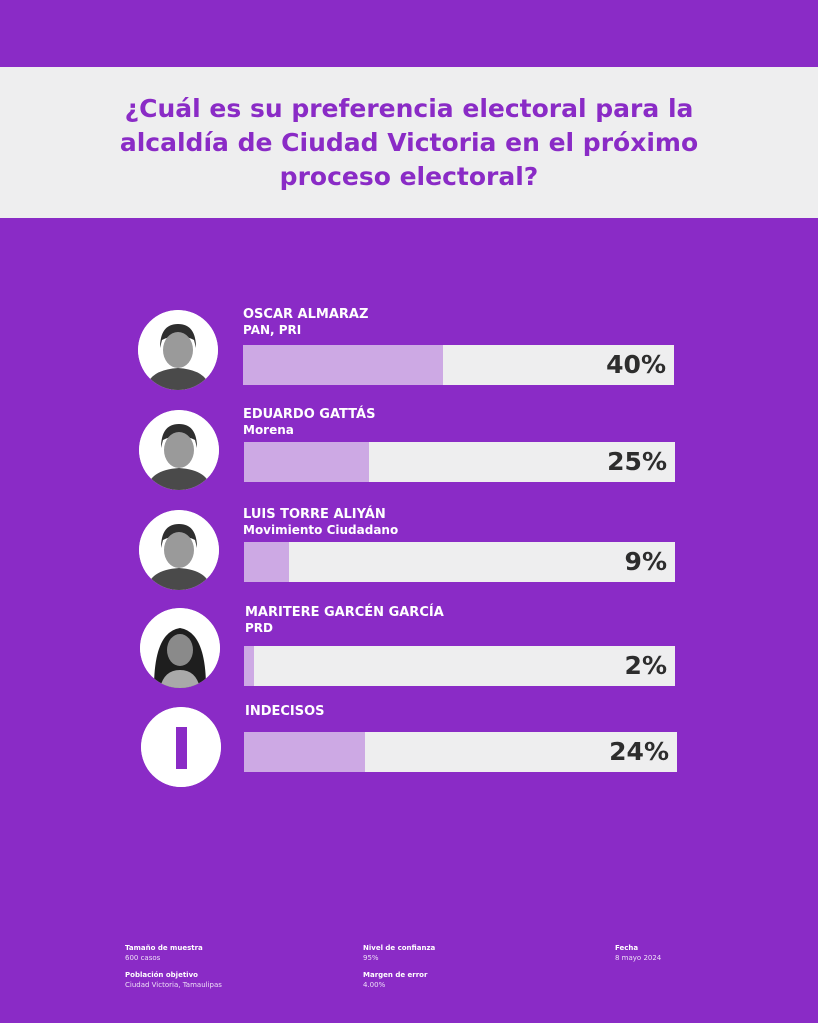 This screenshot has height=1023, width=818. What do you see at coordinates (399, 953) in the screenshot?
I see `footer-confidence: Nivel de confianza 95%` at bounding box center [399, 953].